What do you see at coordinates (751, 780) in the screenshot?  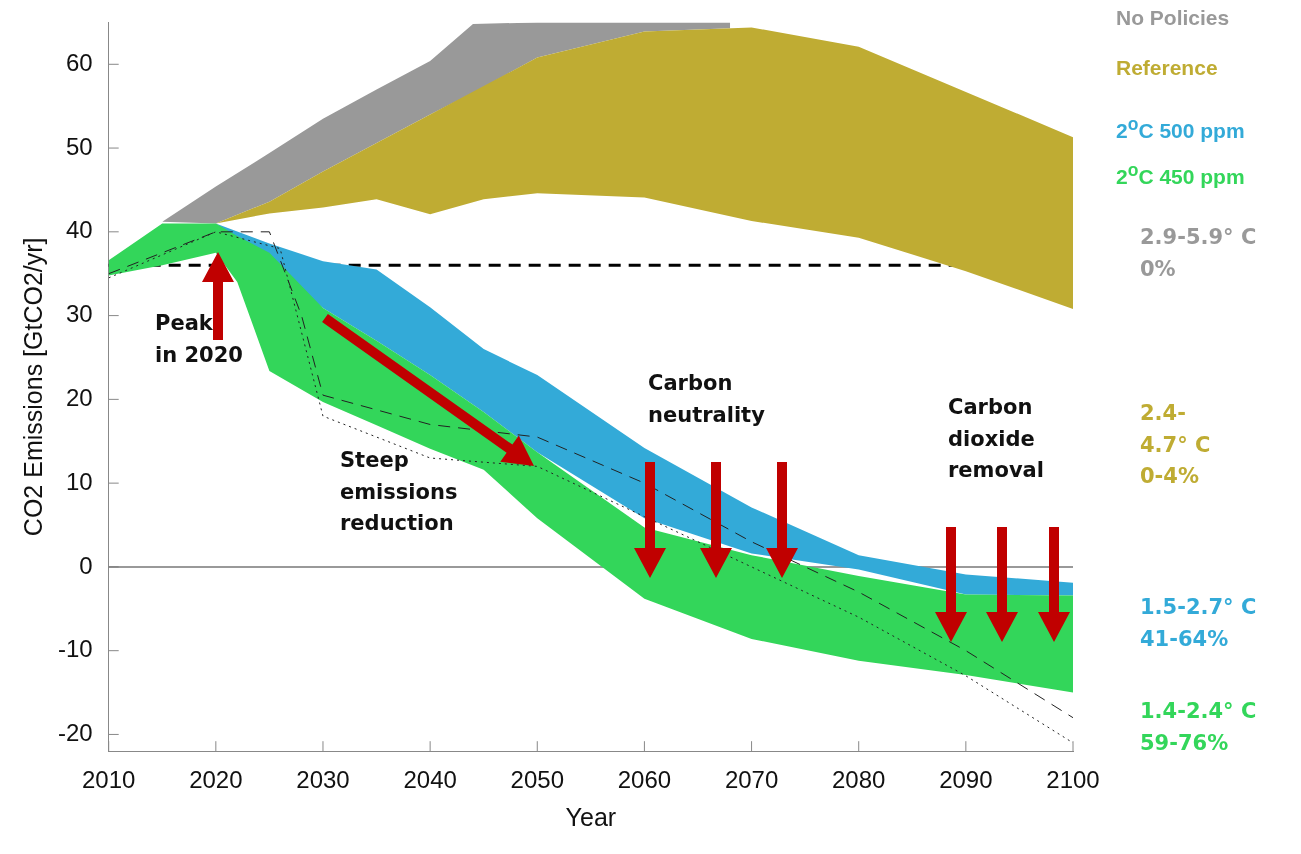 I see `x-tick-label: 2070` at bounding box center [751, 780].